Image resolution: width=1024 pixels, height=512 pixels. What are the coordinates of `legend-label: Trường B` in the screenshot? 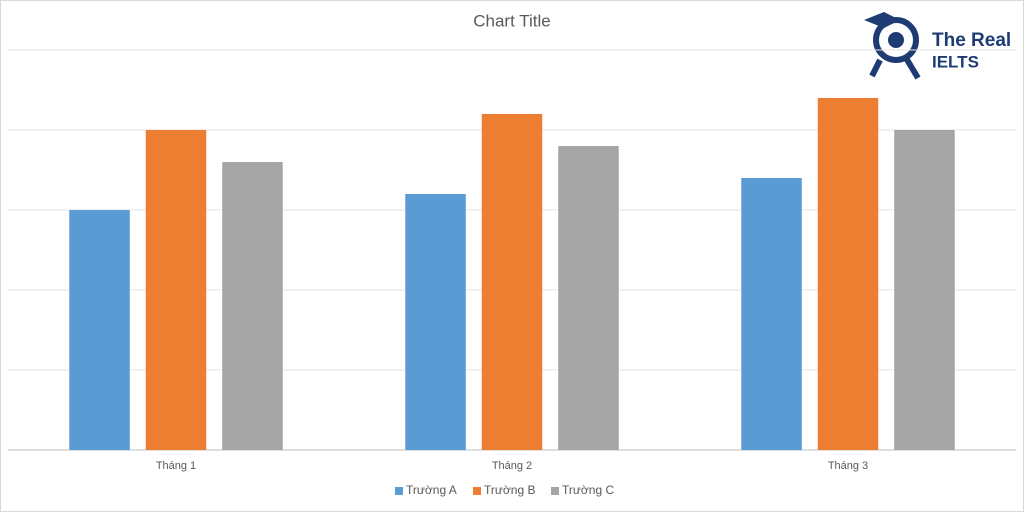 It's located at (509, 490).